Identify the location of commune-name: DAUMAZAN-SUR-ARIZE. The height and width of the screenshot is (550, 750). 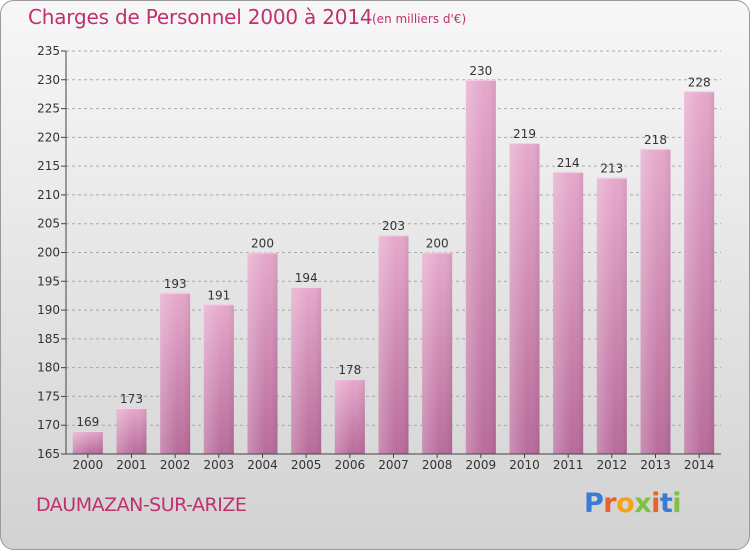
(141, 505).